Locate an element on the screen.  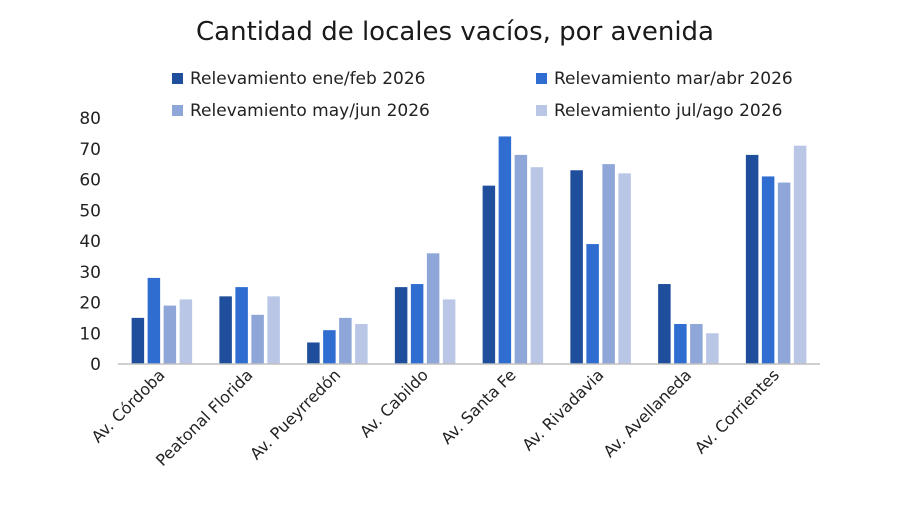
legend-label: Relevamiento mar/abr 2026 is located at coordinates (673, 79).